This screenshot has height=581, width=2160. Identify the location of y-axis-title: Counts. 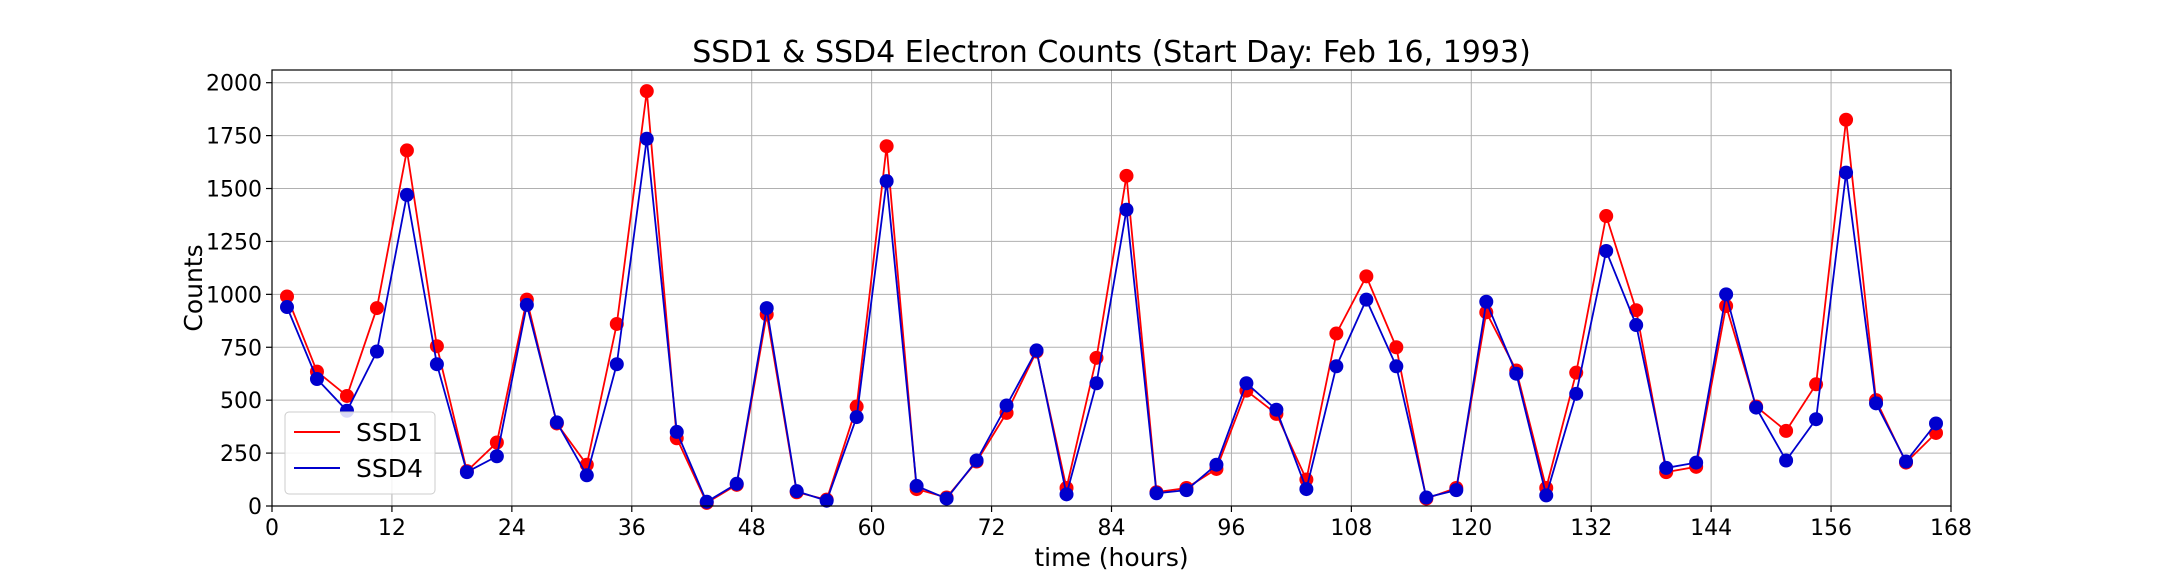
(193, 287).